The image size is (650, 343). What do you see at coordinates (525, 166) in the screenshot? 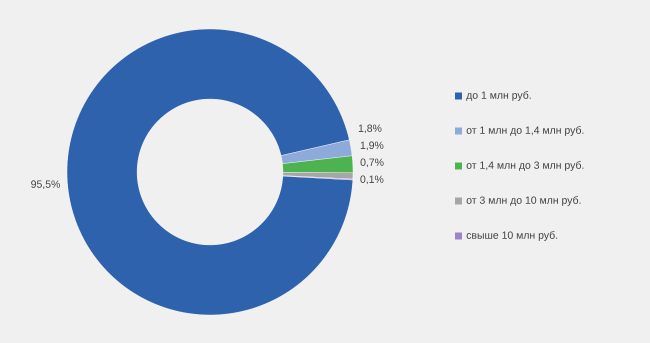
I see `legend-label: от 1,4 млн до 3 млн руб.` at bounding box center [525, 166].